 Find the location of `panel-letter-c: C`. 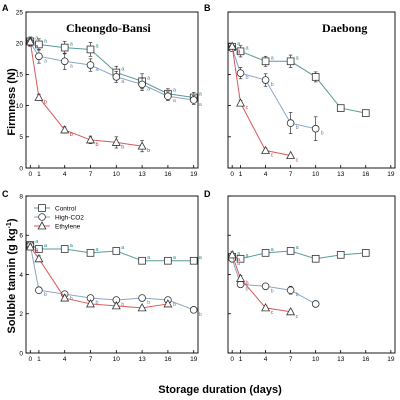

panel-letter-c: C is located at coordinates (5, 194).